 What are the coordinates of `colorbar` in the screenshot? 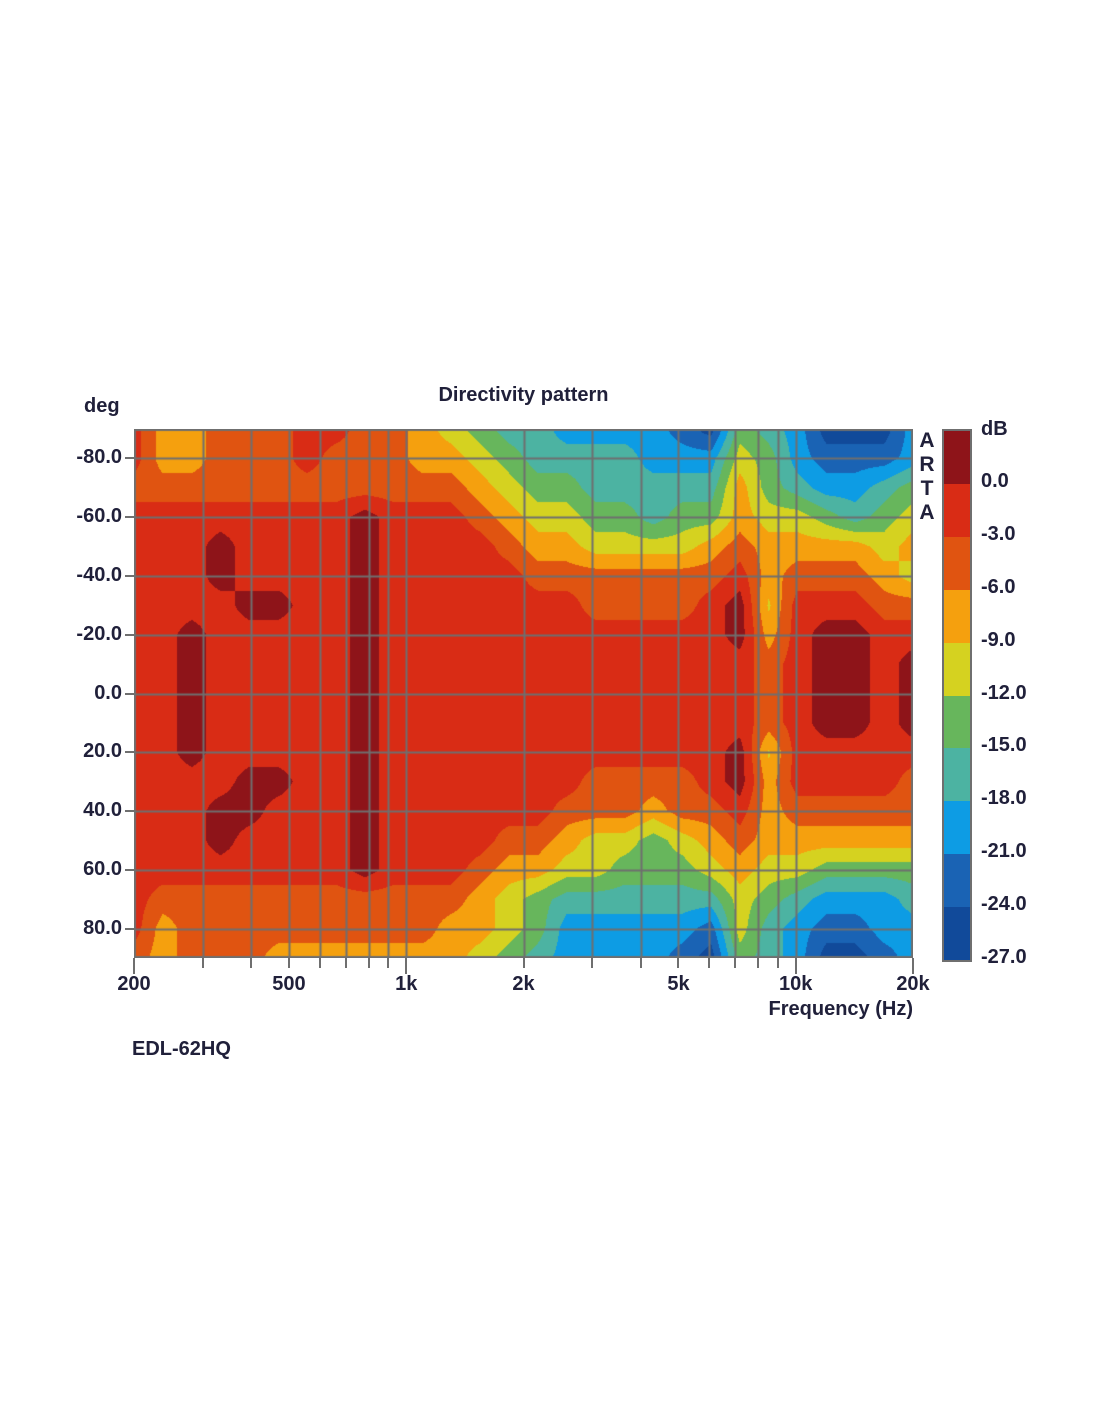 It's located at (957, 695).